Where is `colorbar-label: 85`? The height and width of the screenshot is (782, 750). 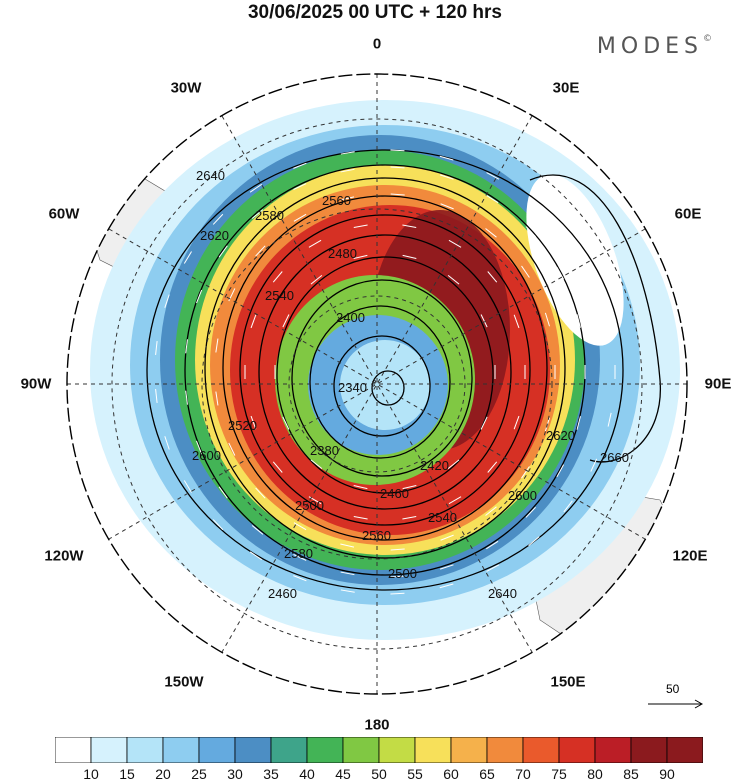
colorbar-label: 85 is located at coordinates (631, 774).